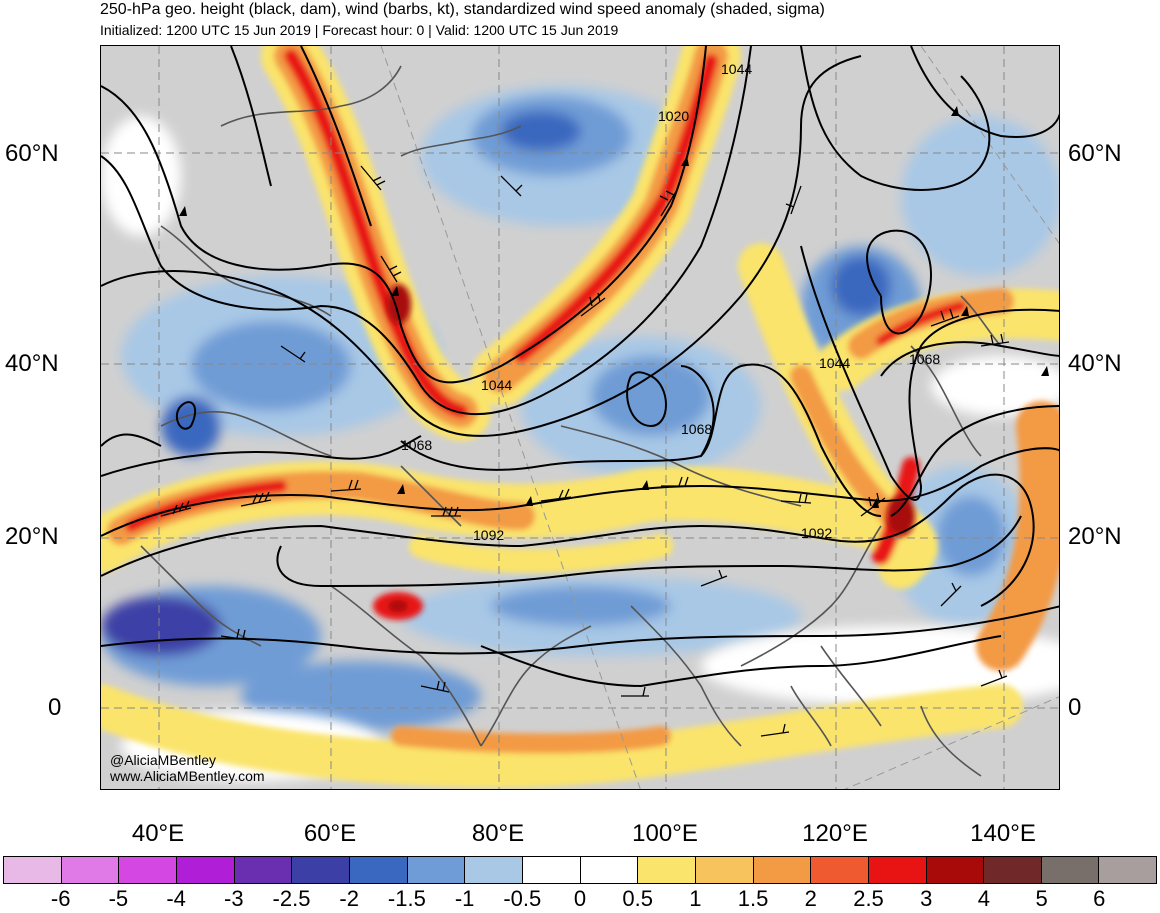  I want to click on lat-label-right: 0, so click(1075, 707).